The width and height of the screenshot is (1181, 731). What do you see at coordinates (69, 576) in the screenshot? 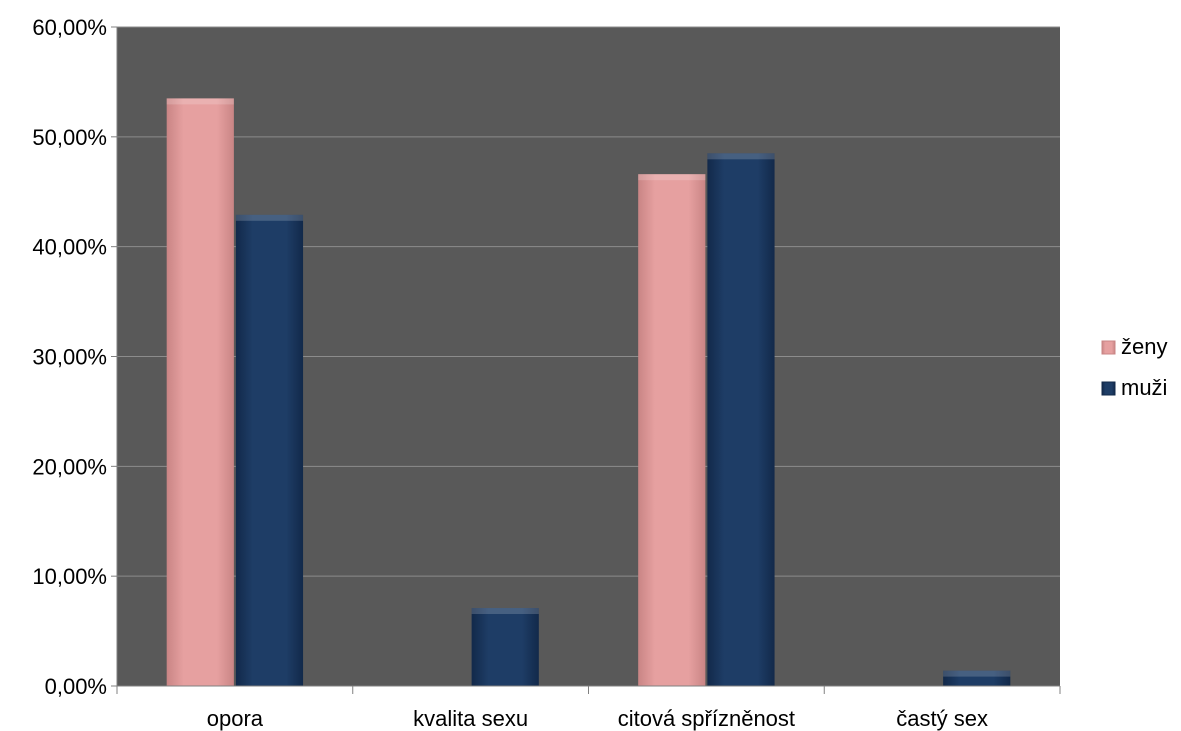
I see `y-tick-label: 10,00%` at bounding box center [69, 576].